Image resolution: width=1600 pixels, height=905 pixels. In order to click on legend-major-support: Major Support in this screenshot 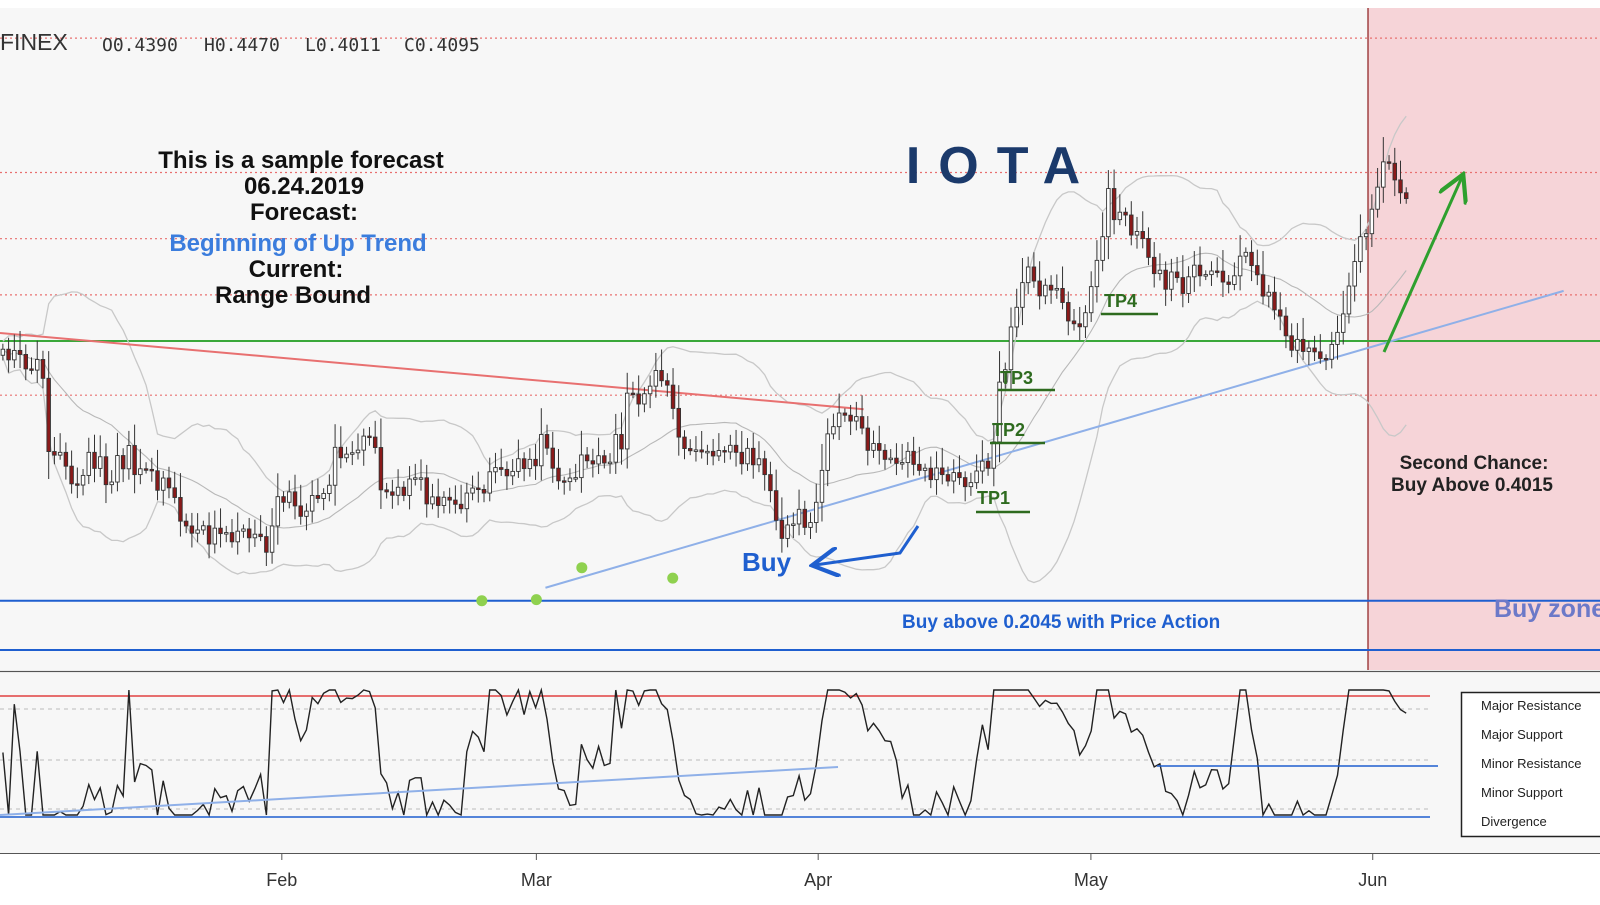, I will do `click(1522, 734)`.